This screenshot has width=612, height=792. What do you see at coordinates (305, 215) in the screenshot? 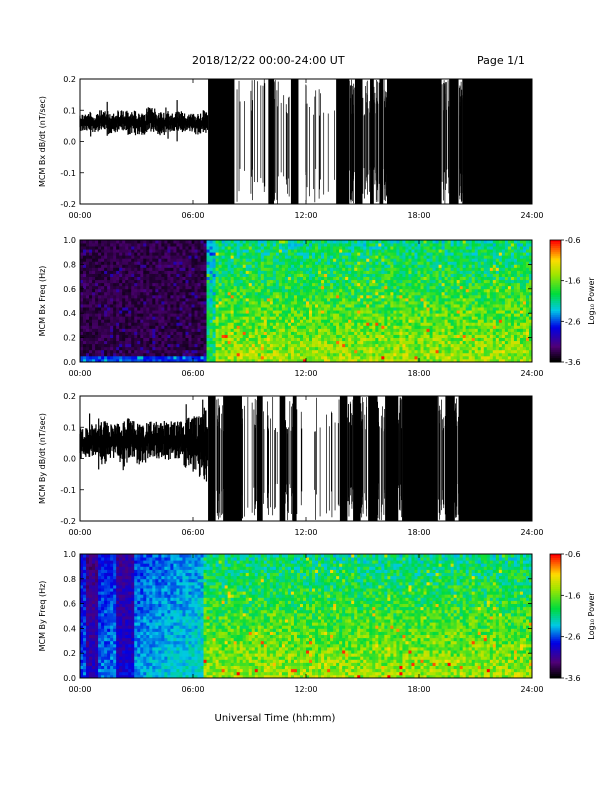
I see `x-tick-label: 12:00` at bounding box center [305, 215].